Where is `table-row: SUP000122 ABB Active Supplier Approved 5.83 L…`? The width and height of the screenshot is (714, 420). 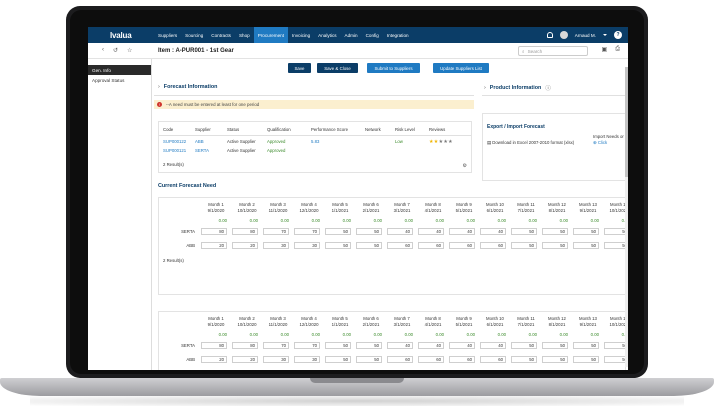
table-row: SUP000122 ABB Active Supplier Approved 5.83 L… is located at coordinates (316, 141).